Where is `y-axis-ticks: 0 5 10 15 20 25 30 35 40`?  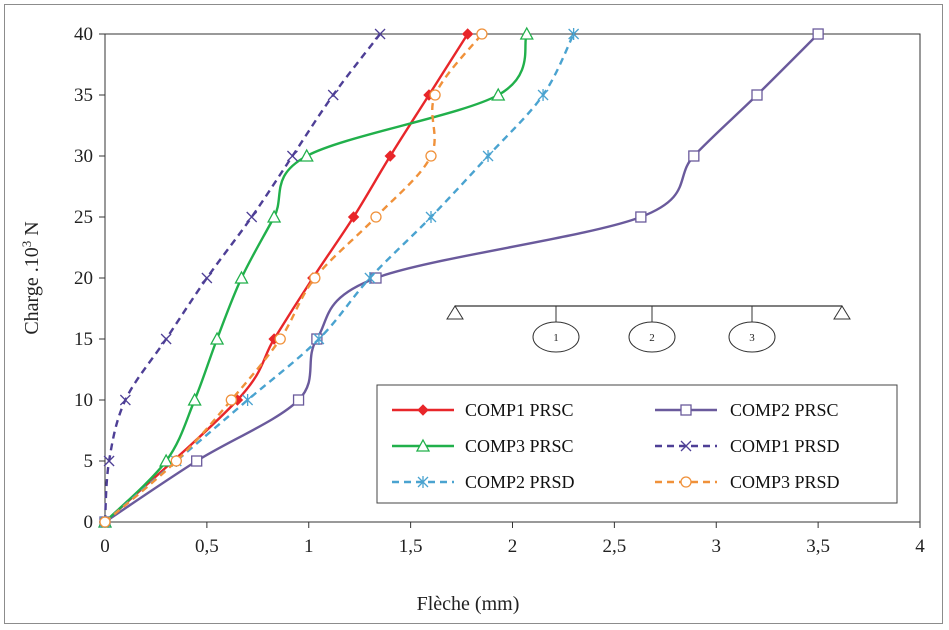 y-axis-ticks: 0 5 10 15 20 25 30 35 40 is located at coordinates (89, 278).